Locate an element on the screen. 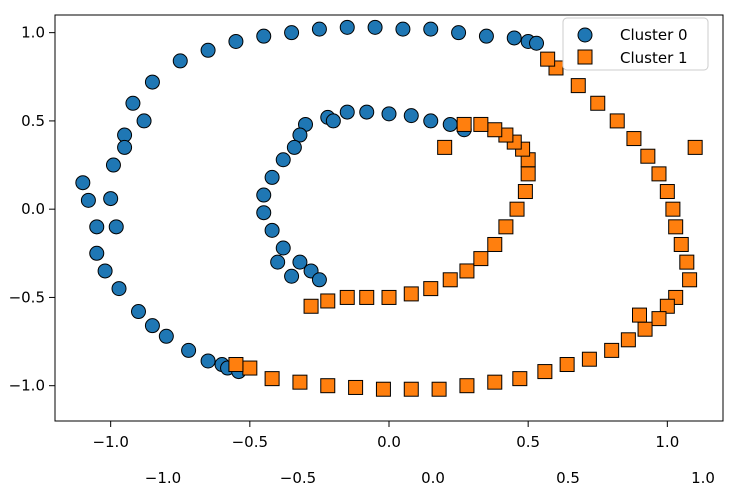  x-axis-ticks: −1.0 −0.5 0.0 0.5 1.0 is located at coordinates (385, 436).